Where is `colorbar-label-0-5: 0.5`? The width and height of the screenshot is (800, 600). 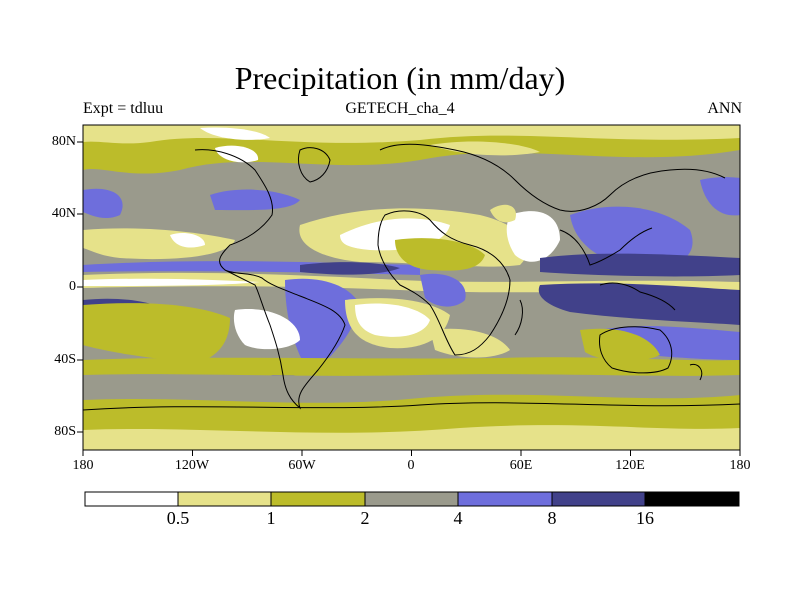 colorbar-label-0-5: 0.5 is located at coordinates (178, 518).